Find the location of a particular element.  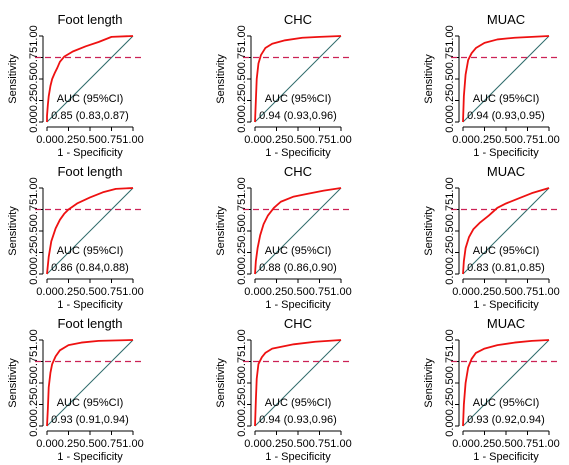

auc-value: 0.94 (0.93,0.95) is located at coordinates (506, 116).